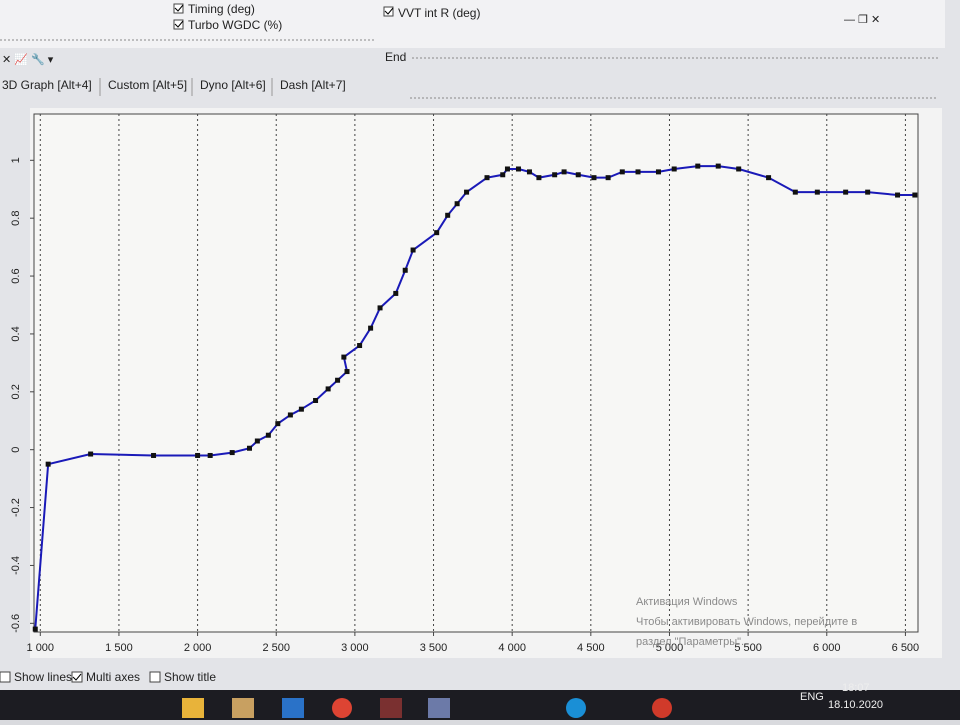  What do you see at coordinates (16, 565) in the screenshot?
I see `y-tick-label: -0.4` at bounding box center [16, 565].